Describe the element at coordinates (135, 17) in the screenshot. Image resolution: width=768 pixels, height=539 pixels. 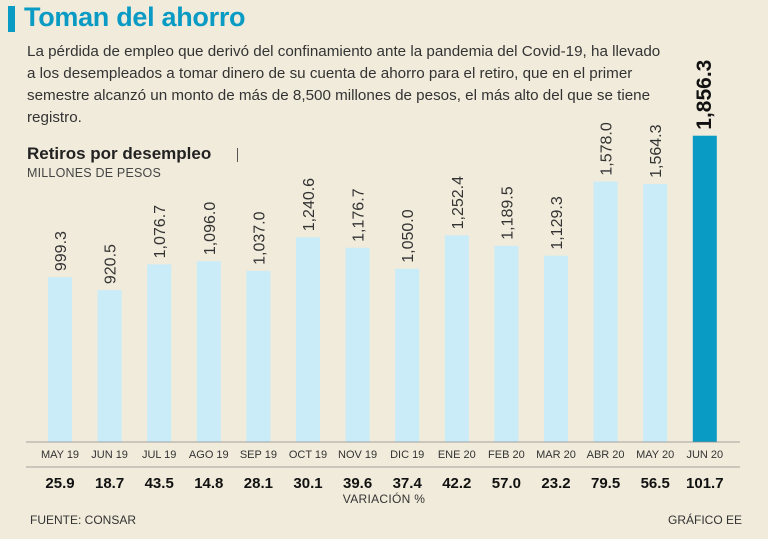
I see `page-title: Toman del ahorro` at that location.